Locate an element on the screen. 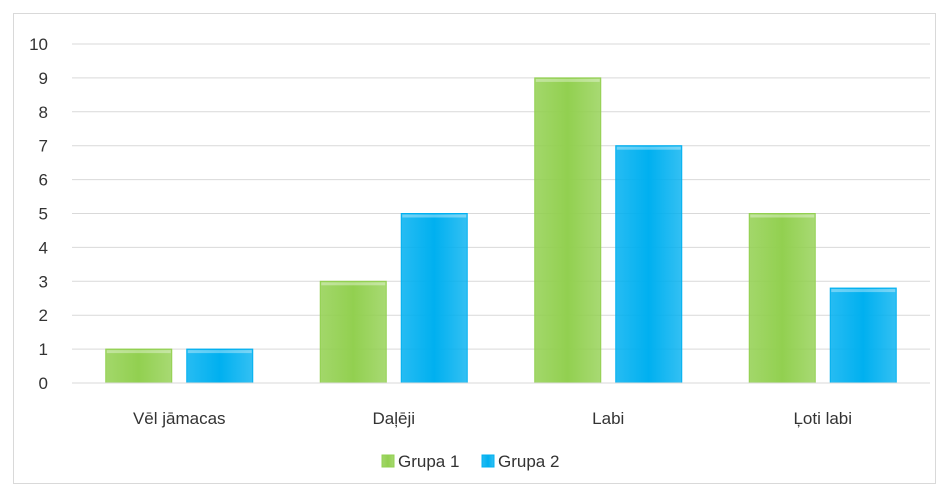  y-tick-label: 3 is located at coordinates (43, 281).